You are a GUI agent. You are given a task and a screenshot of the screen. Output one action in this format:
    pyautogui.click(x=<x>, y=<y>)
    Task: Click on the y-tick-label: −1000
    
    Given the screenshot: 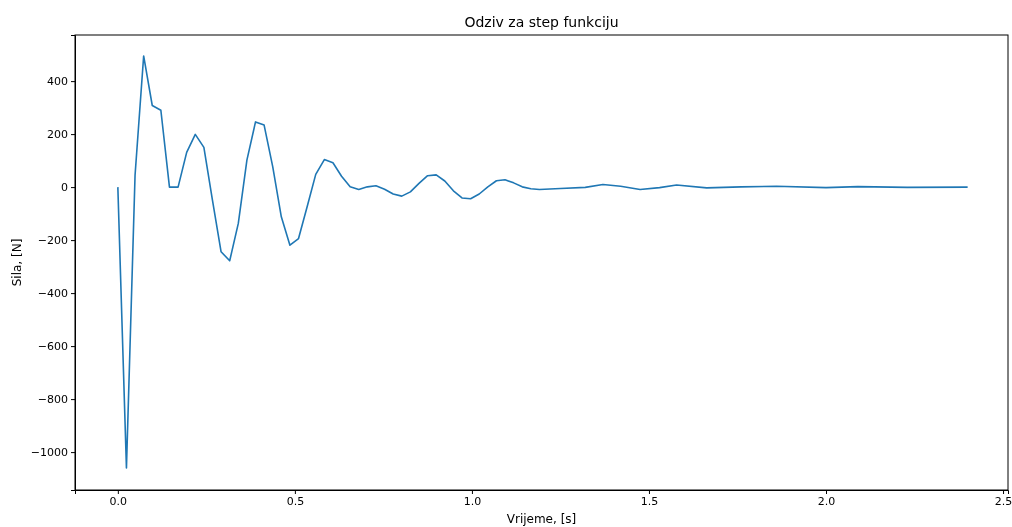 What is the action you would take?
    pyautogui.click(x=49, y=453)
    